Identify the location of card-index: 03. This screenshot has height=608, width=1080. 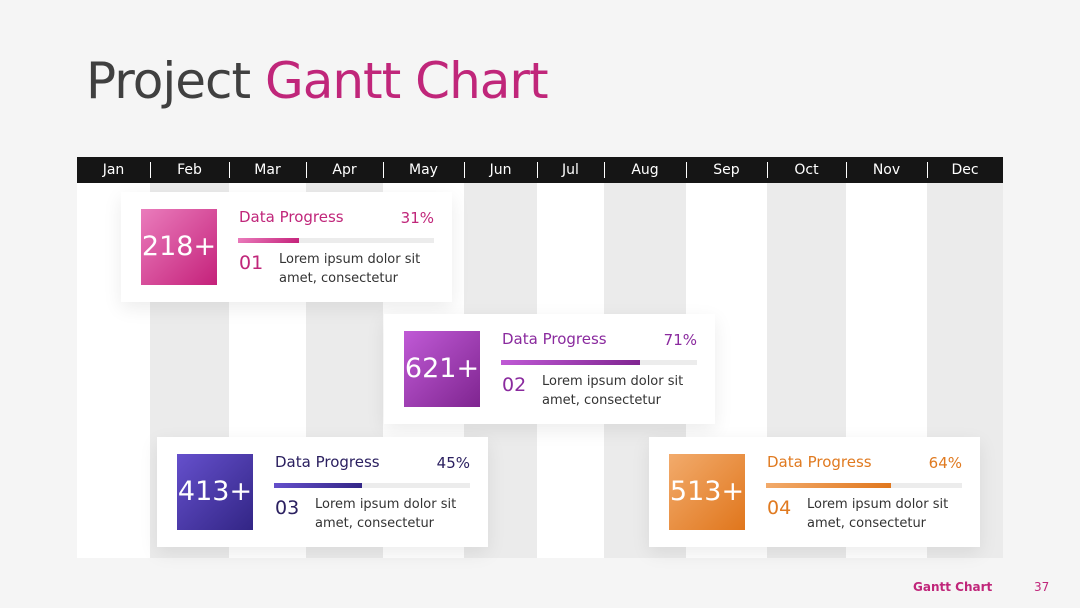
(287, 508).